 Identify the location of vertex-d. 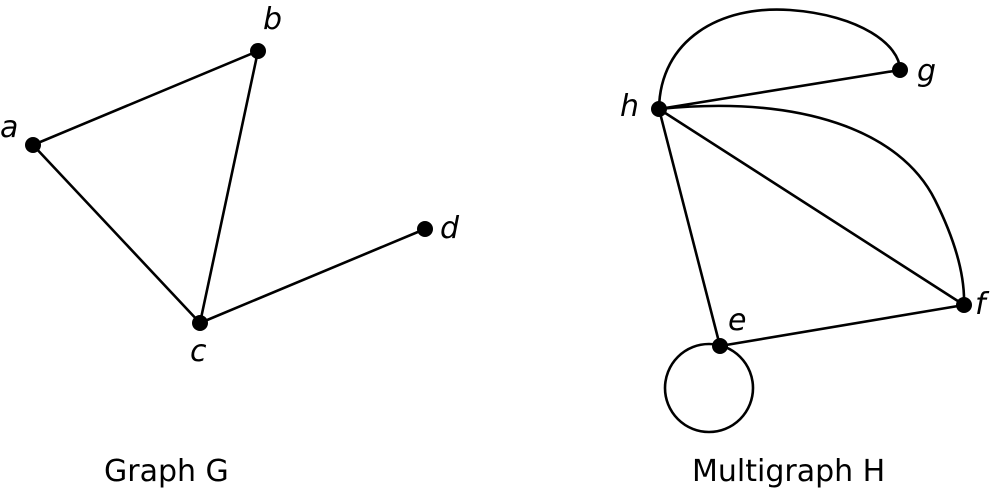
(425, 229).